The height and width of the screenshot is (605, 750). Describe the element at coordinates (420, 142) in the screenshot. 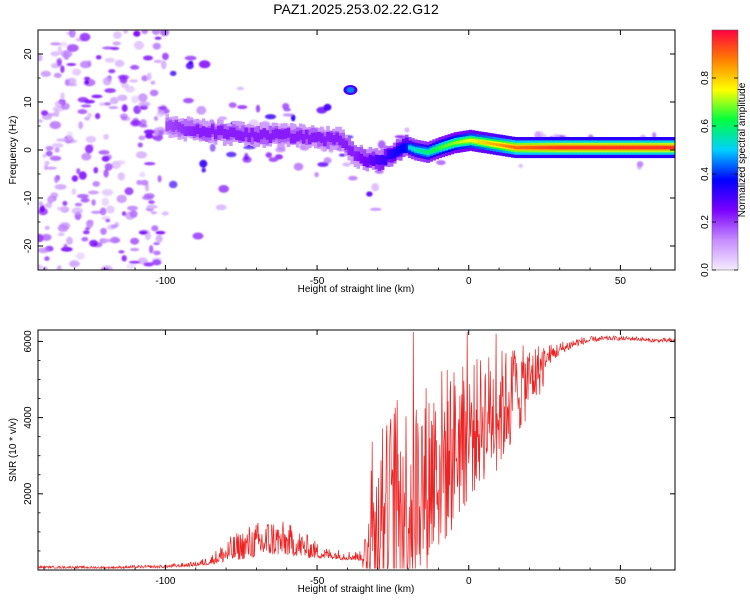

I see `spectrogram-ridge` at that location.